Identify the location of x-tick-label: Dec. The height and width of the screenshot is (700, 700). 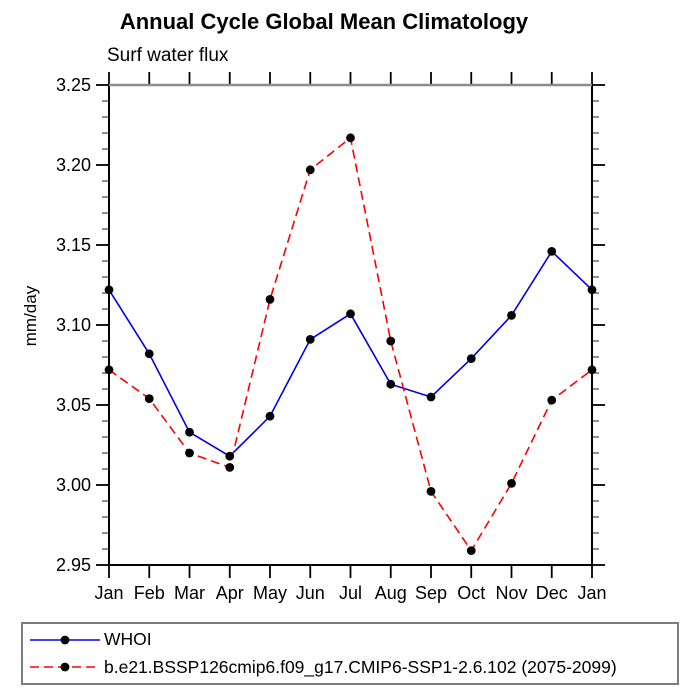
(552, 593).